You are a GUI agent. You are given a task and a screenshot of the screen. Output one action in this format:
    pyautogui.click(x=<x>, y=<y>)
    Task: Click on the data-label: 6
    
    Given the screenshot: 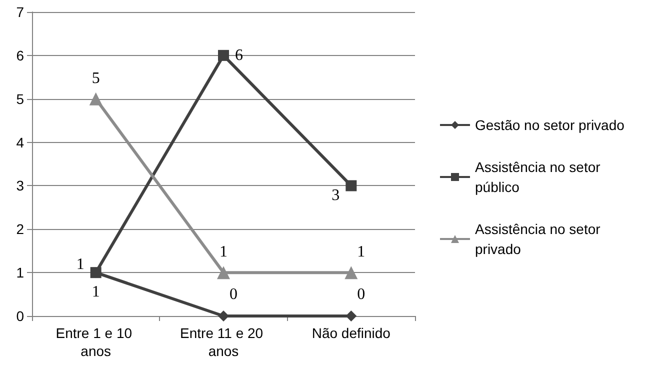 What is the action you would take?
    pyautogui.click(x=239, y=55)
    